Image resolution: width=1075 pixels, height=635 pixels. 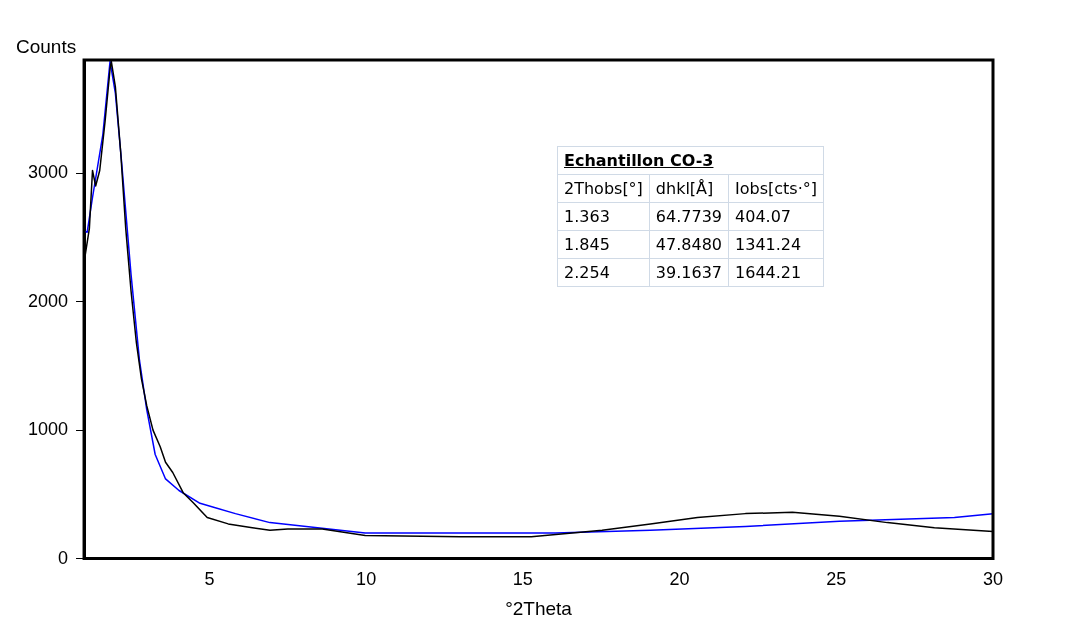 What do you see at coordinates (776, 216) in the screenshot?
I see `annotation: 404.07` at bounding box center [776, 216].